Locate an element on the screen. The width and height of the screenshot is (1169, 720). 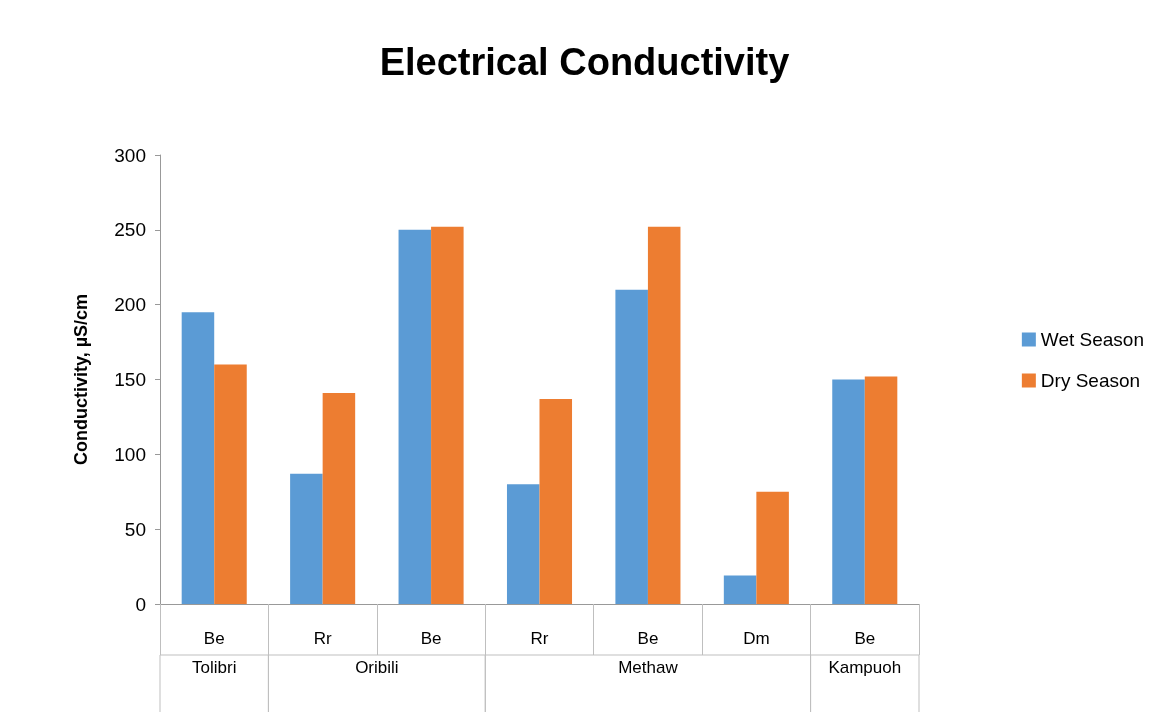
y-tick-label: 250 is located at coordinates (130, 230).